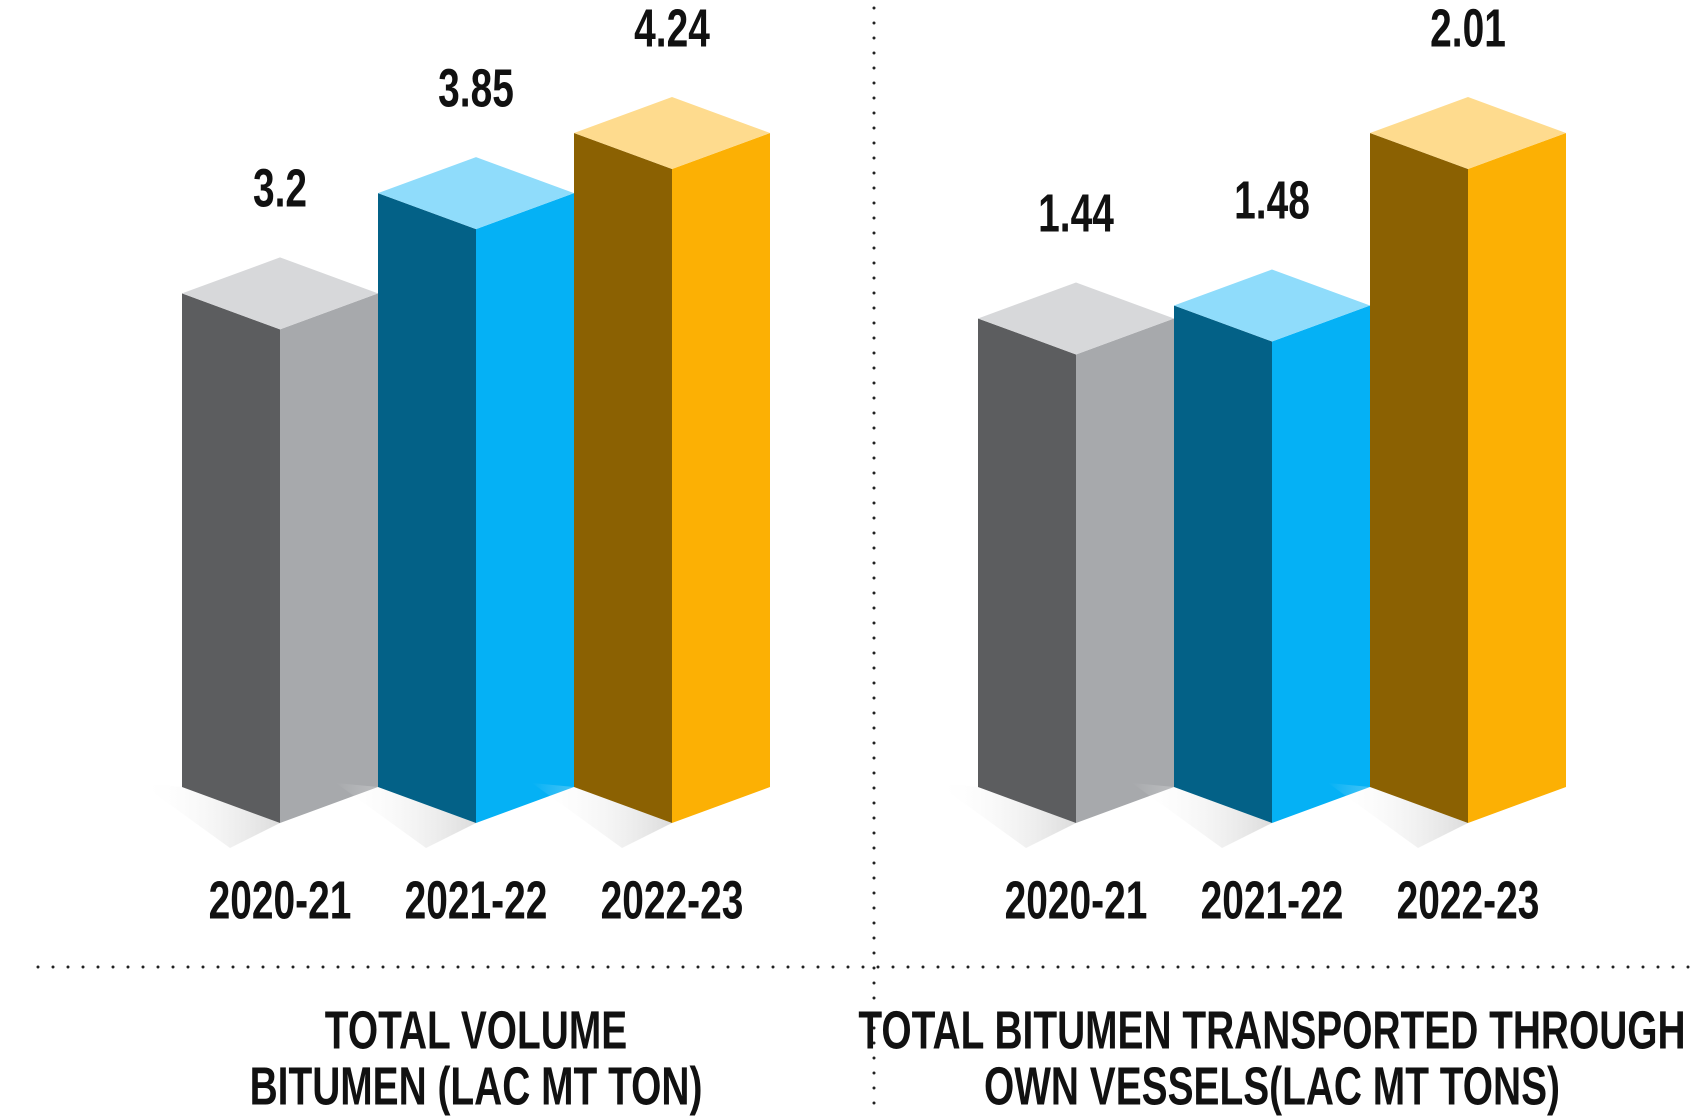 This screenshot has height=1118, width=1707. I want to click on value-label: 2.01, so click(1468, 29).